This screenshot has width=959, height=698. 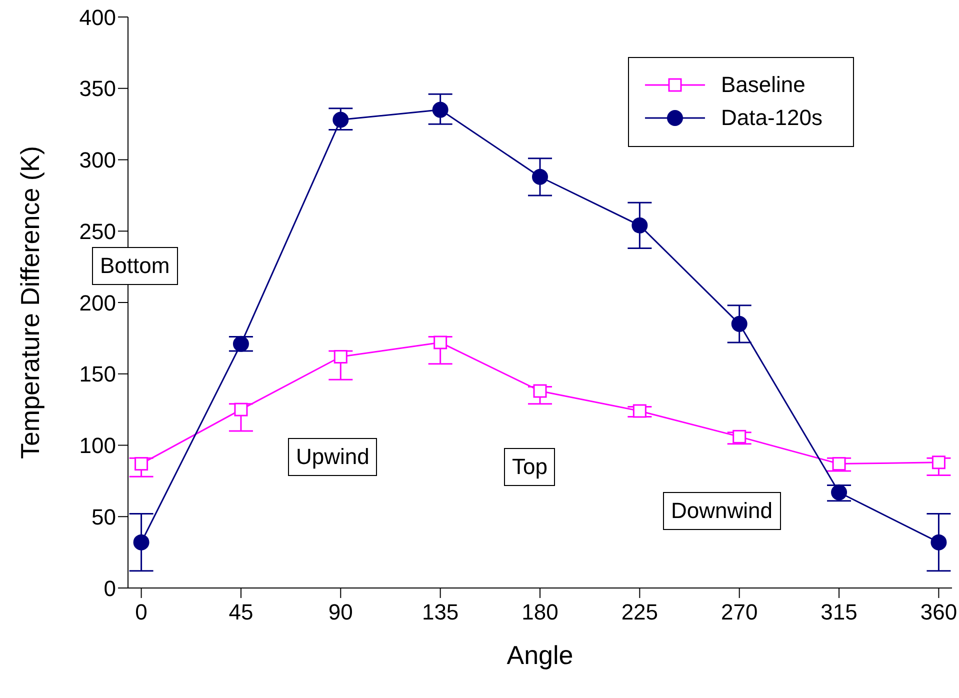 I want to click on x-tick-label: 270, so click(x=739, y=612).